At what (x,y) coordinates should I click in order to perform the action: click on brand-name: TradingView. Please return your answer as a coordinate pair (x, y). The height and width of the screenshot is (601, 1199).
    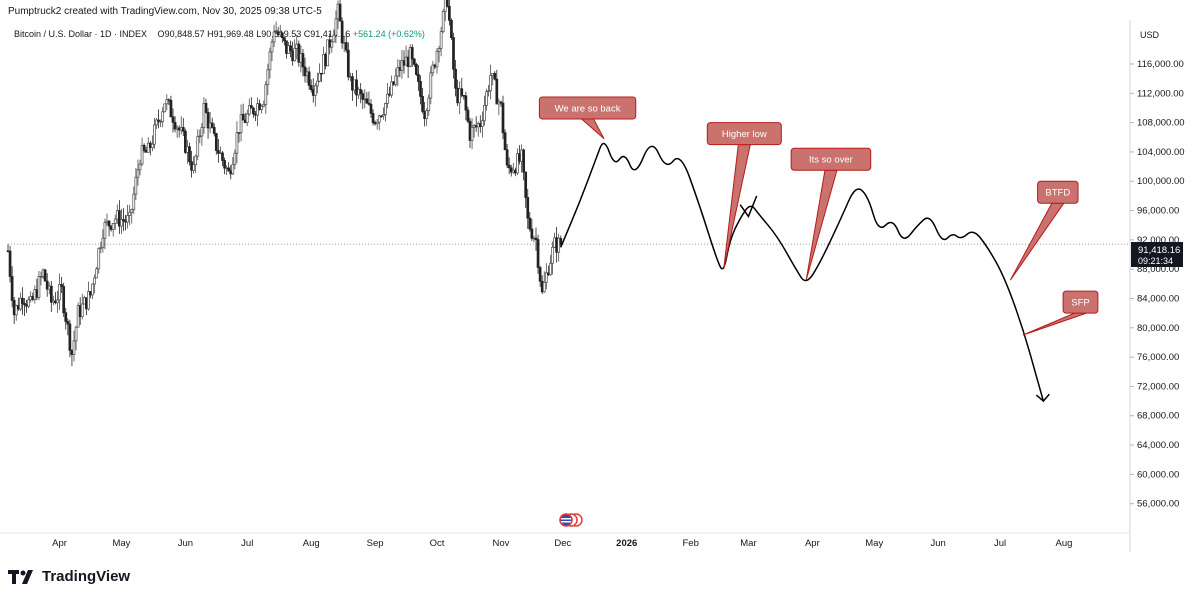
    Looking at the image, I should click on (86, 576).